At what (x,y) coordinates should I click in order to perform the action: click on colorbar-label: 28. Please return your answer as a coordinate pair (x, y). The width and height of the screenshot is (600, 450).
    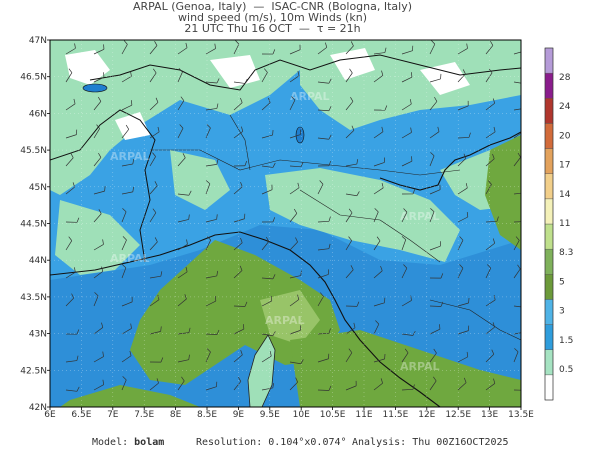
    Looking at the image, I should click on (565, 78).